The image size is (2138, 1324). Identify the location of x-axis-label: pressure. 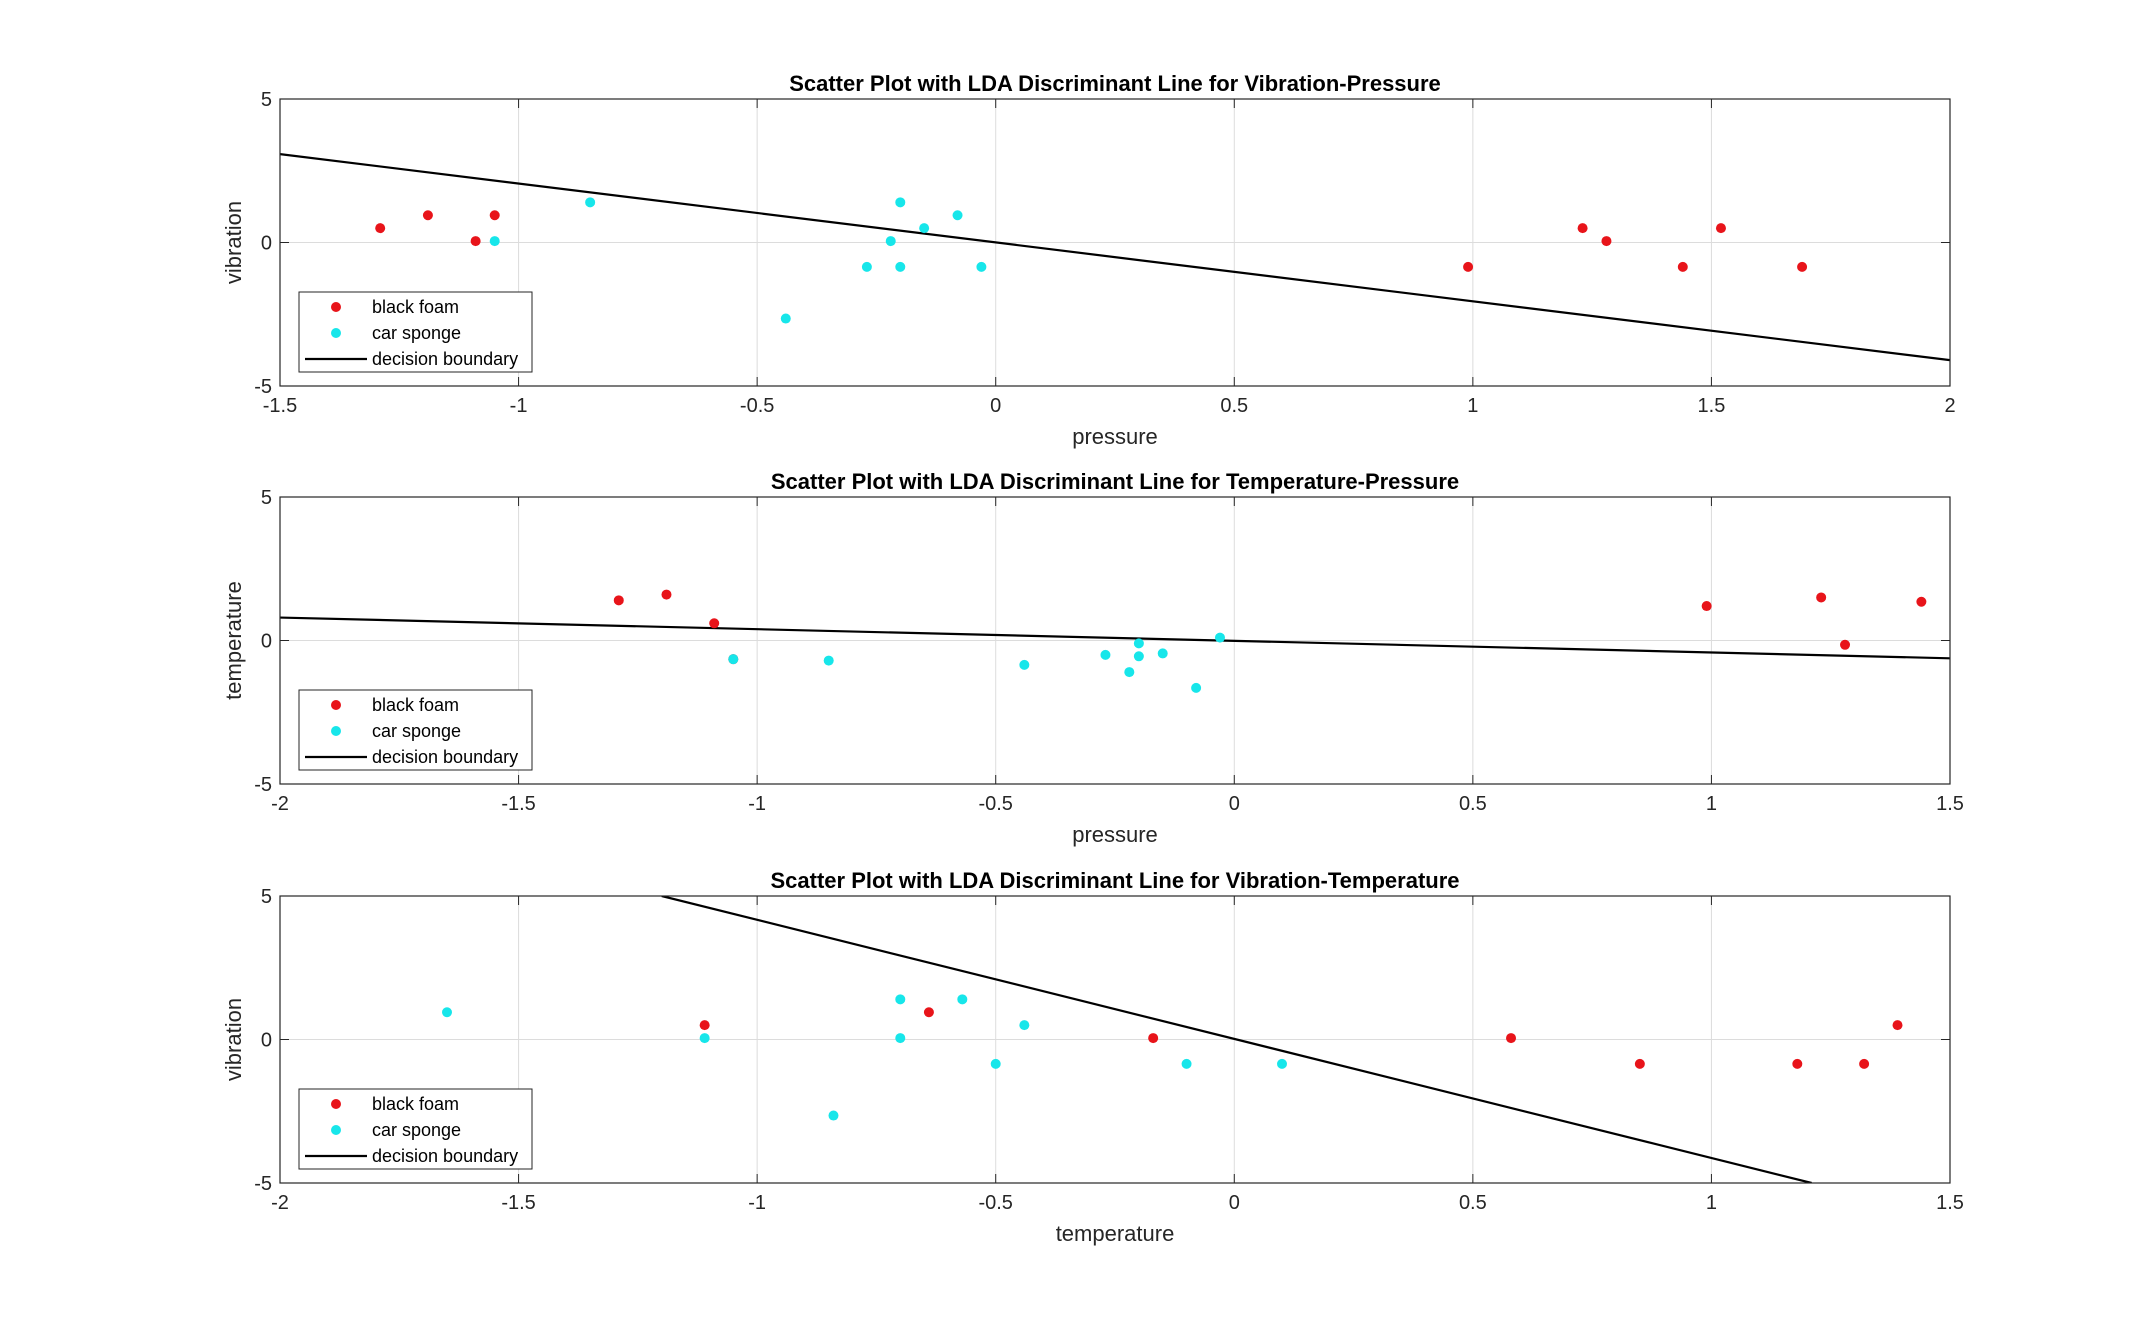
(1115, 436).